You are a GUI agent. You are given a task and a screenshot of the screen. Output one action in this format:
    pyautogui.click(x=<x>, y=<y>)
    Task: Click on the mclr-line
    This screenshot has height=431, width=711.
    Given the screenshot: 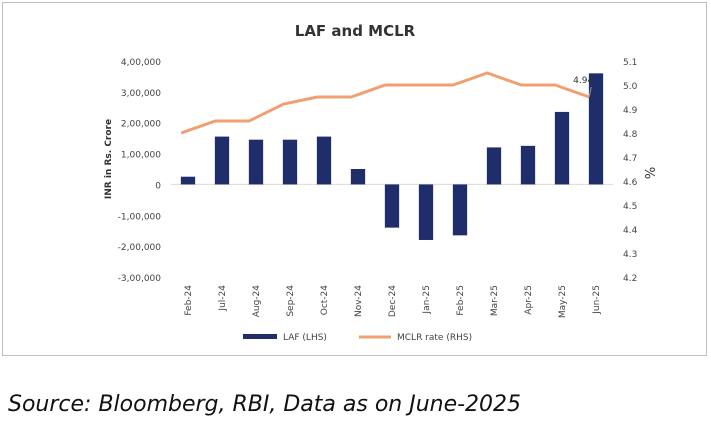 What is the action you would take?
    pyautogui.click(x=385, y=103)
    